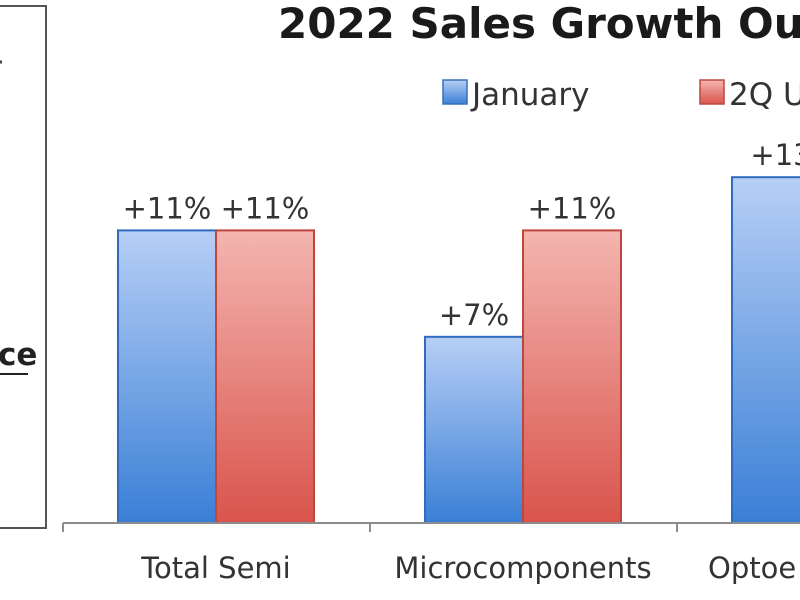 The image size is (800, 600). Describe the element at coordinates (215, 568) in the screenshot. I see `category-label-0: Total Semi` at that location.